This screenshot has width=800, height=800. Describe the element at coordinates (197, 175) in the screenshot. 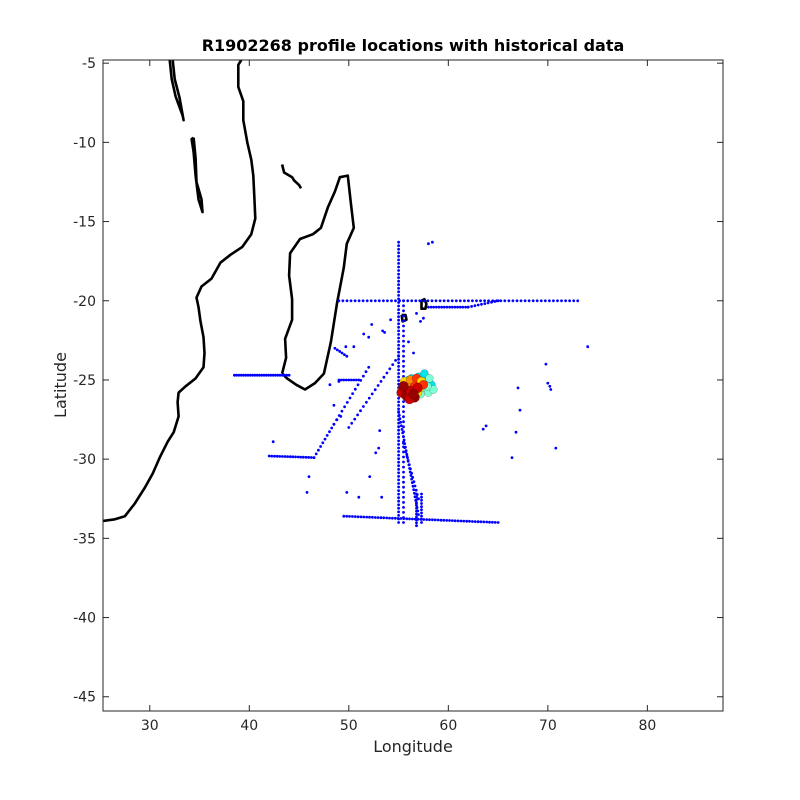

I see `coastline` at that location.